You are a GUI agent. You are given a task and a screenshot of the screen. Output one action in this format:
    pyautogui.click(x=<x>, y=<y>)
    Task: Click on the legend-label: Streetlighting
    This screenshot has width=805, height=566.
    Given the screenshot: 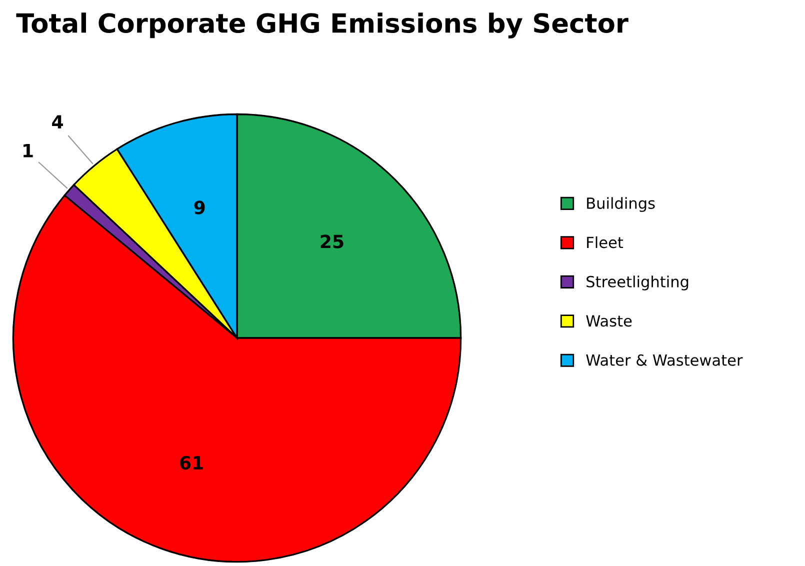 What is the action you would take?
    pyautogui.click(x=637, y=283)
    